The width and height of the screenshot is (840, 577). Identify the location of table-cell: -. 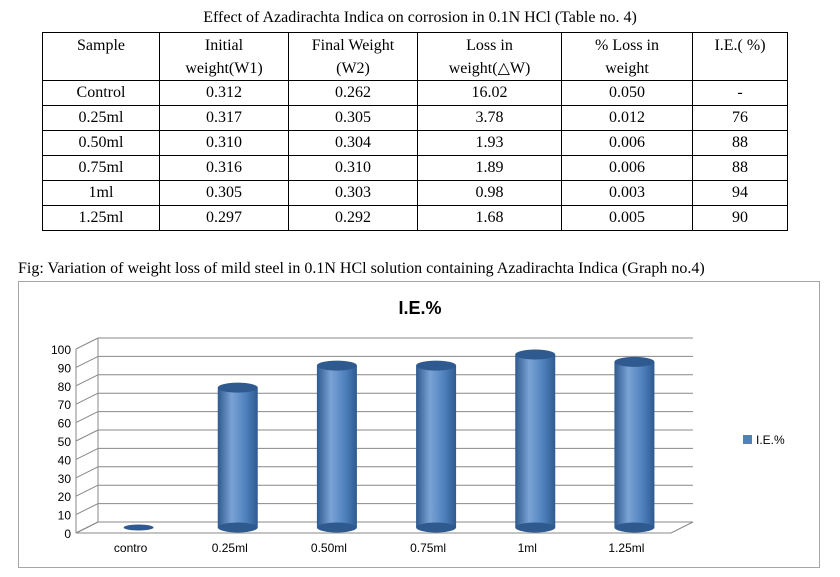
(740, 93).